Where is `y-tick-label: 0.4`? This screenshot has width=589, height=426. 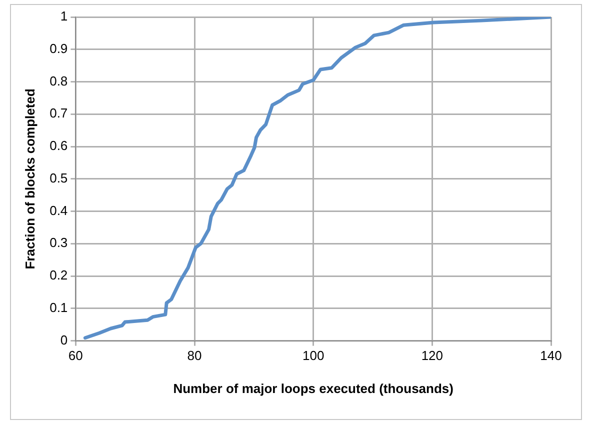 y-tick-label: 0.4 is located at coordinates (59, 210).